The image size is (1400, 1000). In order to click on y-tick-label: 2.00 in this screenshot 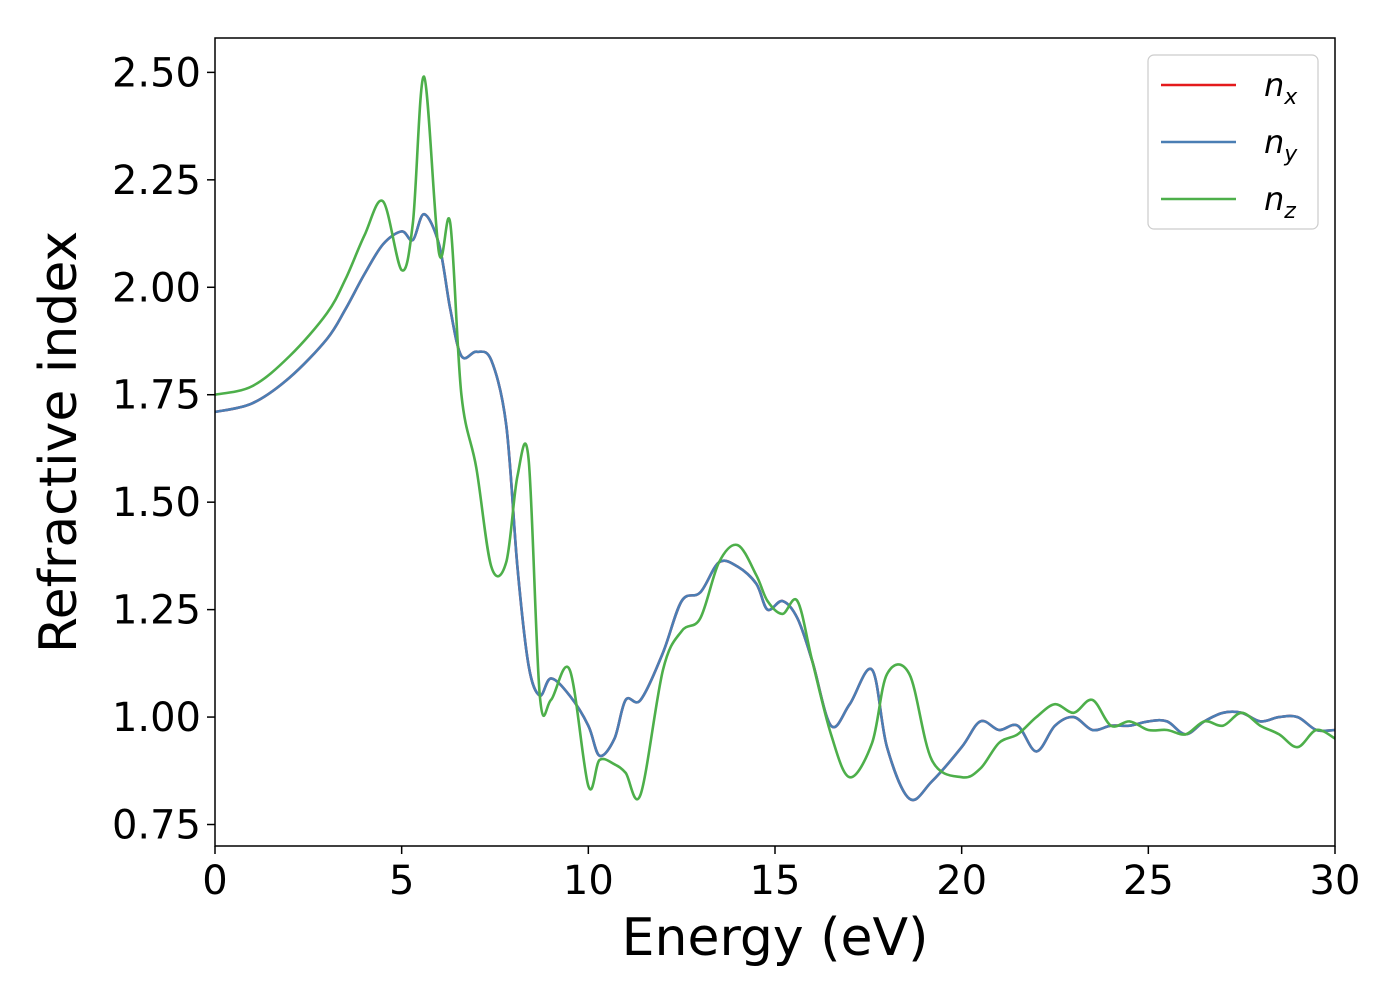, I will do `click(156, 288)`.